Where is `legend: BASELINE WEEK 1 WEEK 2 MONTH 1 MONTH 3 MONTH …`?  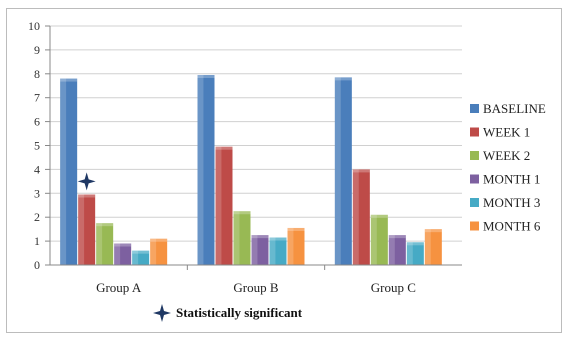
legend: BASELINE WEEK 1 WEEK 2 MONTH 1 MONTH 3 MONTH … is located at coordinates (508, 167).